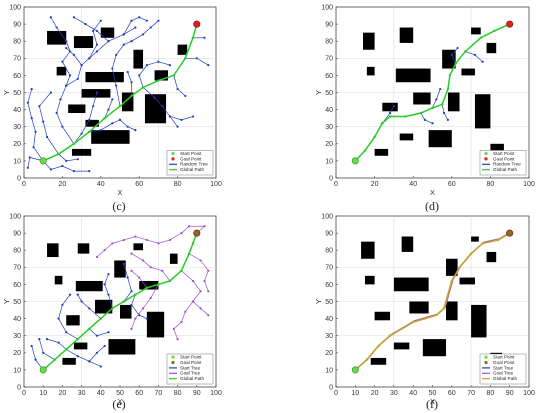  What do you see at coordinates (191, 362) in the screenshot?
I see `legend-label: Goal Point` at bounding box center [191, 362].